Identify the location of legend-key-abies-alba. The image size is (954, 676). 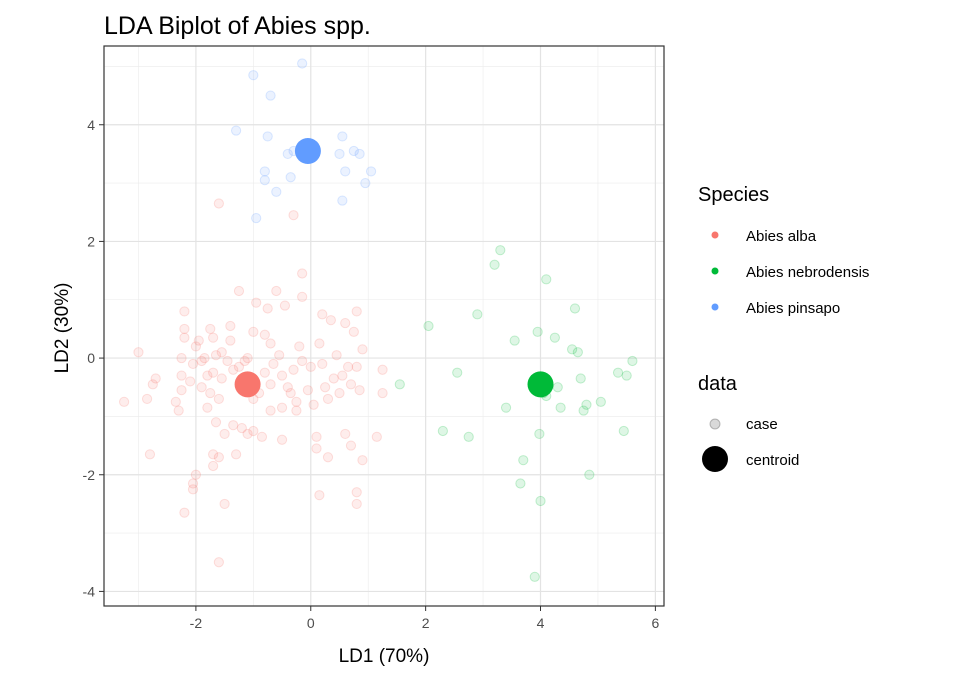
(715, 235).